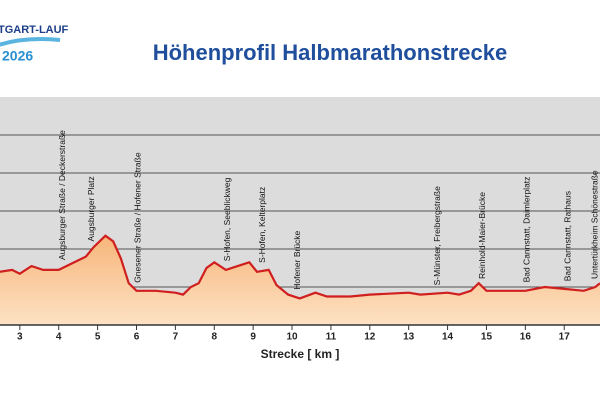 This screenshot has height=400, width=600. What do you see at coordinates (253, 337) in the screenshot?
I see `x-tick-label: 9` at bounding box center [253, 337].